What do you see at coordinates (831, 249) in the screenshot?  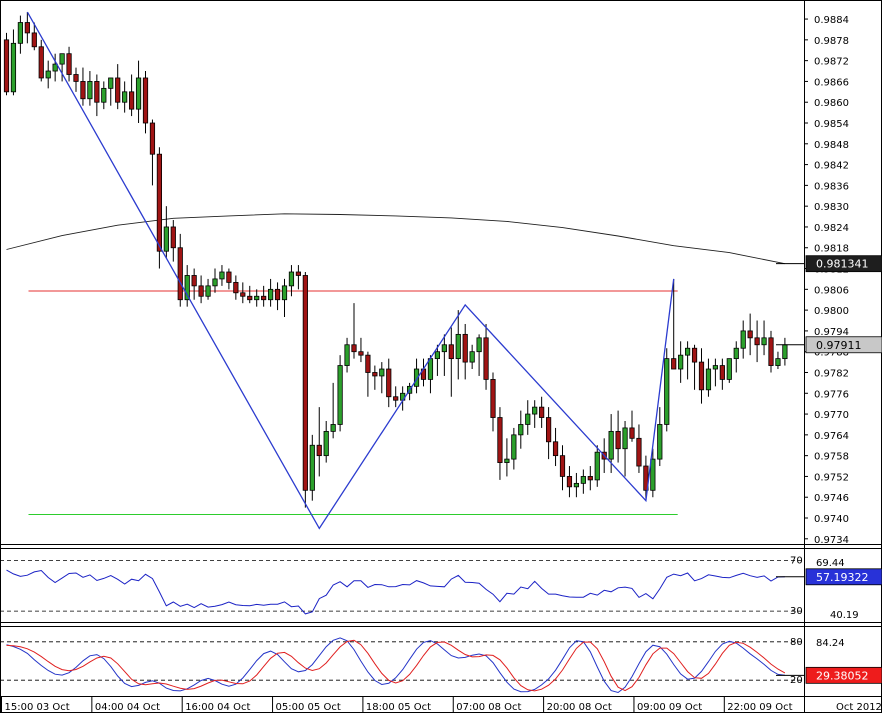 I see `price-tick-label: 0.9818` at bounding box center [831, 249].